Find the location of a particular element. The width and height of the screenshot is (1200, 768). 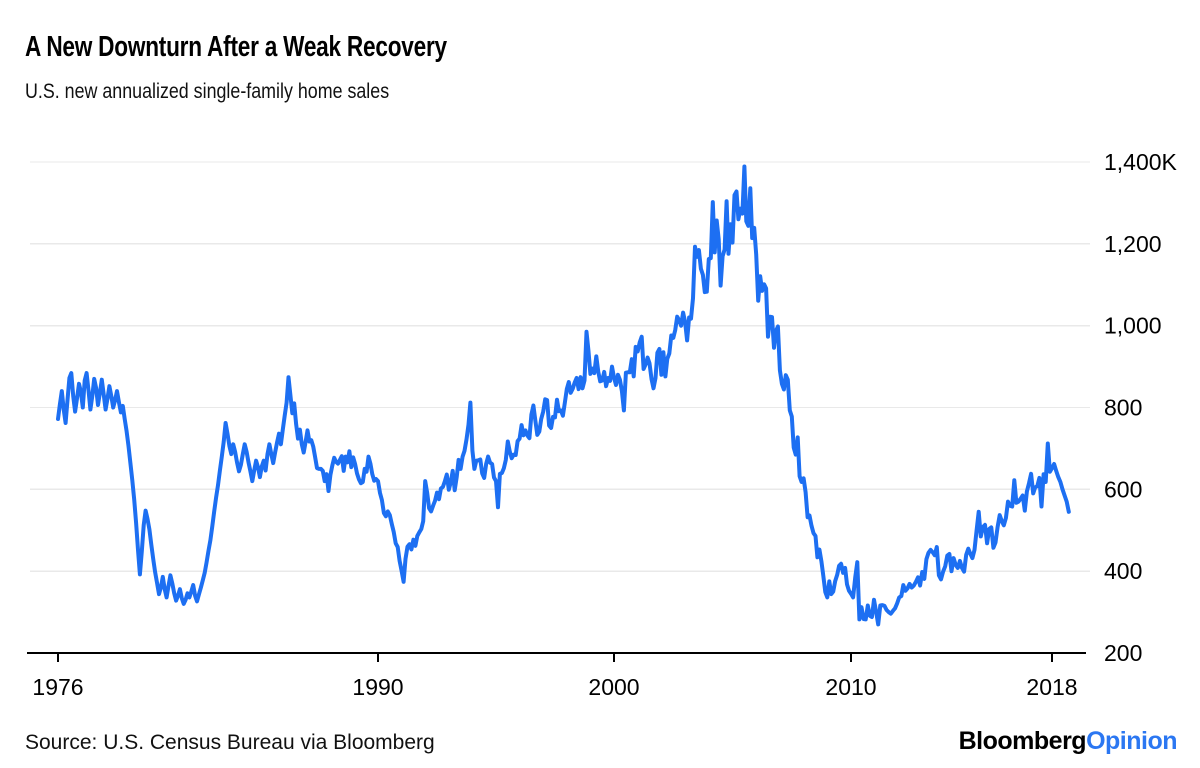

source-note: Source: U.S. Census Bureau via Bloomberg is located at coordinates (230, 742).